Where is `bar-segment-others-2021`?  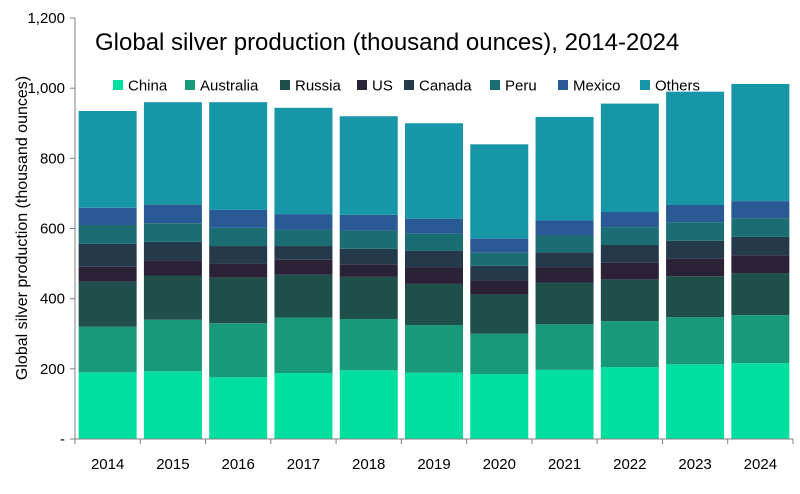
bar-segment-others-2021 is located at coordinates (564, 168).